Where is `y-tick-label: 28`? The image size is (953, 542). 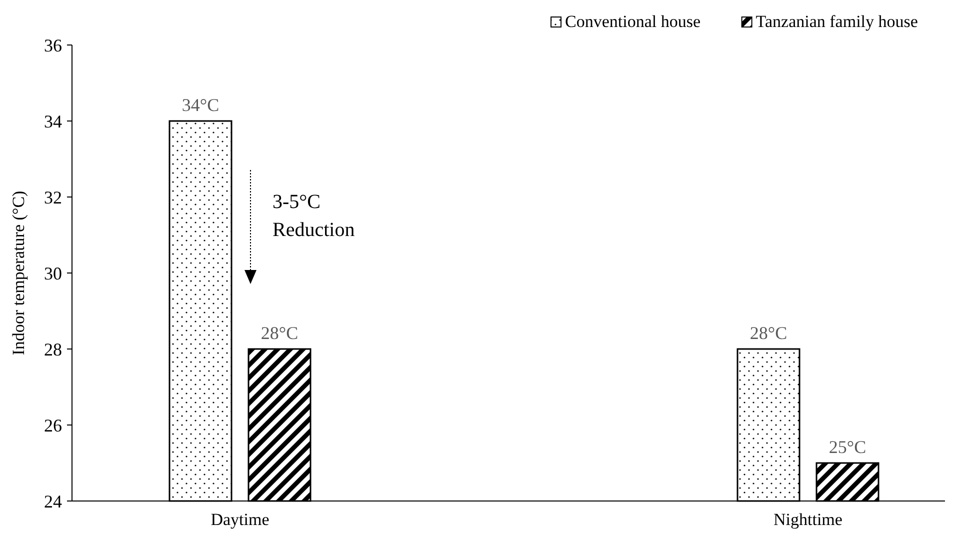
y-tick-label: 28 is located at coordinates (53, 349).